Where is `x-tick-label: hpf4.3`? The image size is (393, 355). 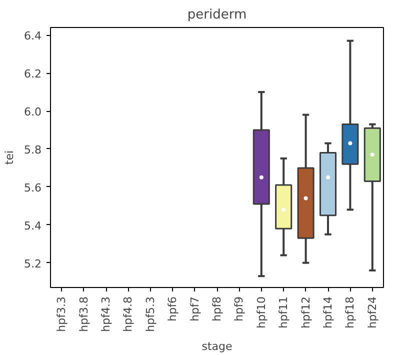
x-tick-label: hpf4.3 is located at coordinates (106, 314).